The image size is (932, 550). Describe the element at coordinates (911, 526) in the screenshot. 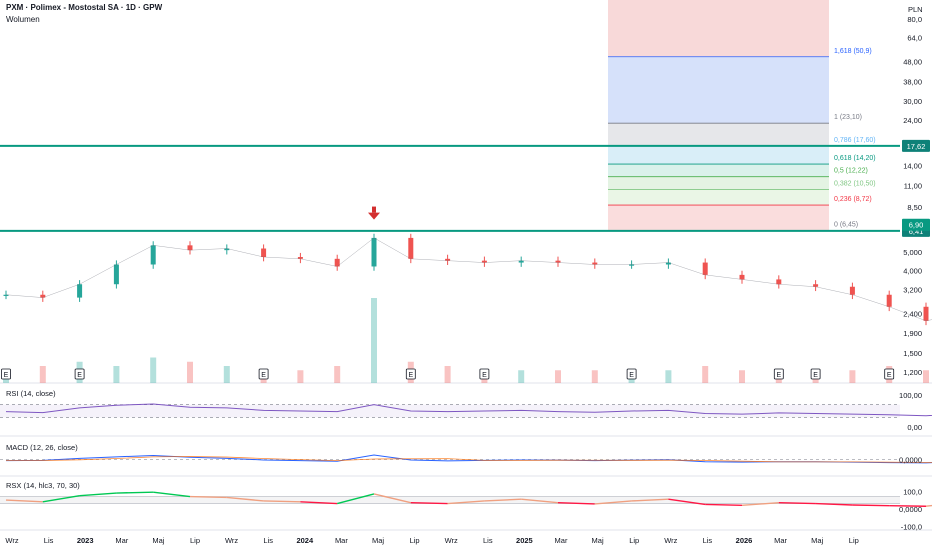

I see `rsx-axis-tick: -100,0` at that location.